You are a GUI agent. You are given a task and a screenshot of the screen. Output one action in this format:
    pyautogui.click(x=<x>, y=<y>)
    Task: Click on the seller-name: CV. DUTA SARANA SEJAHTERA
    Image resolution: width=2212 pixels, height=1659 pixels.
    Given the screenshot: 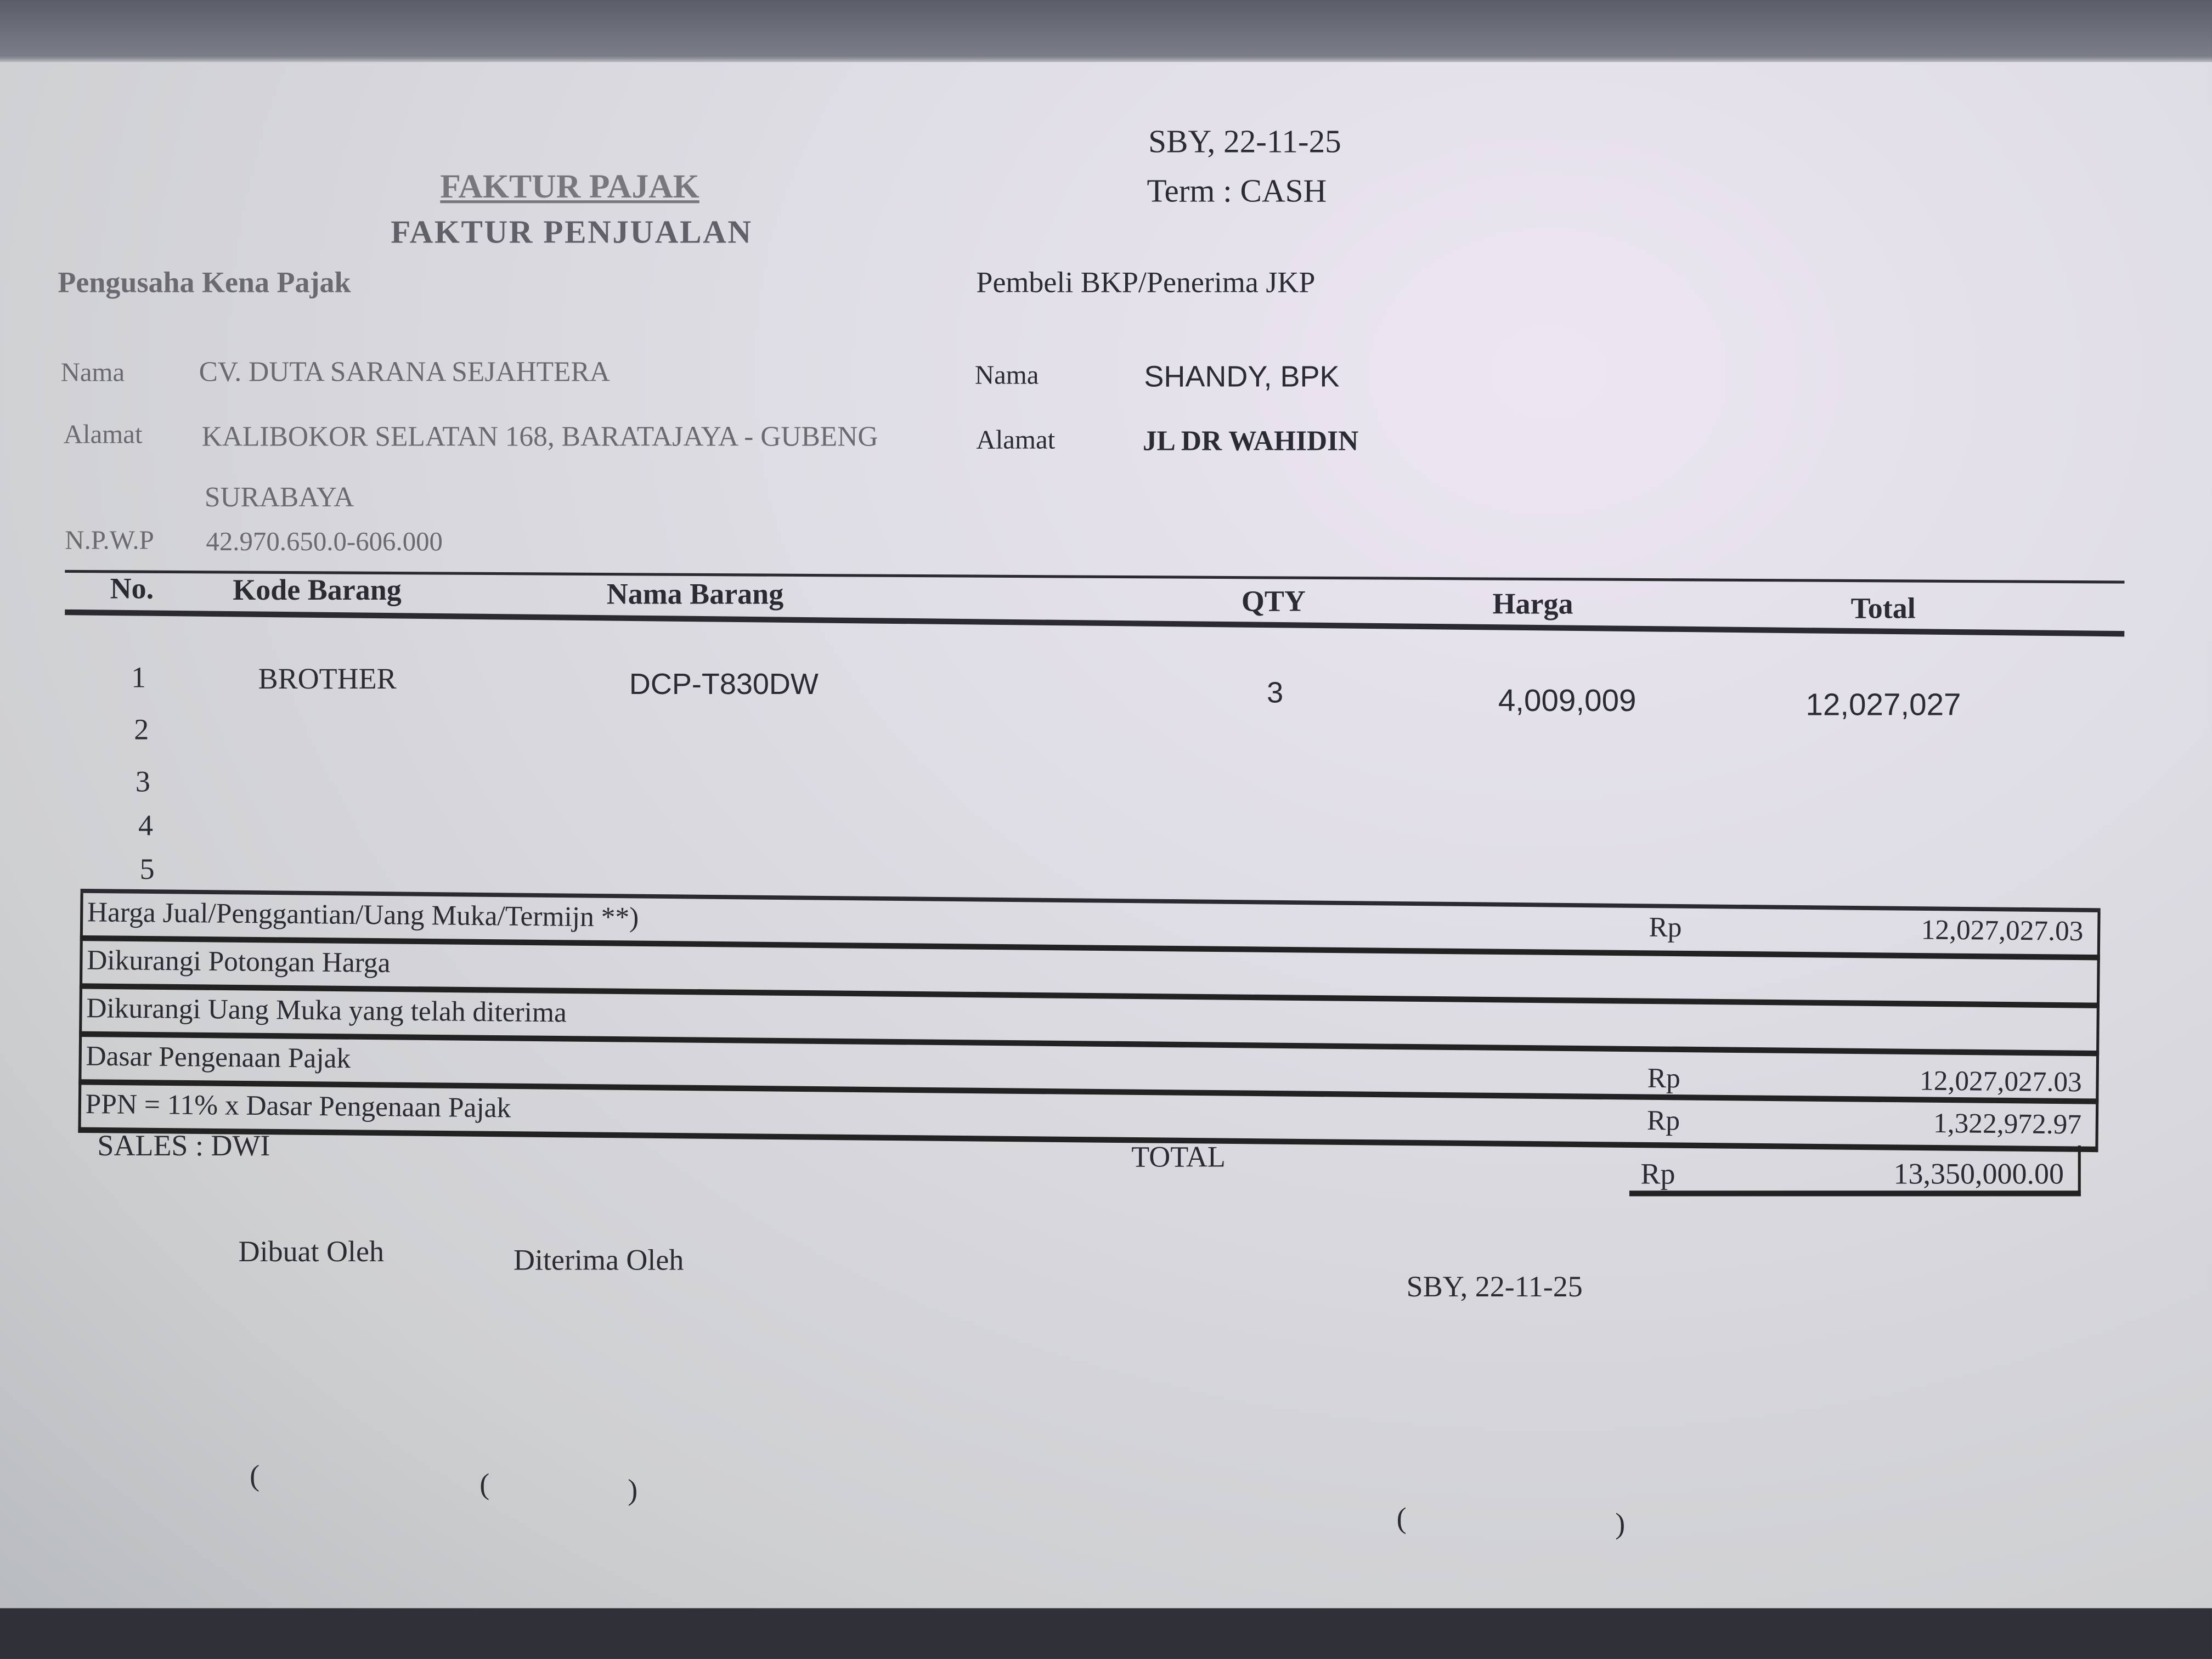 What is the action you would take?
    pyautogui.click(x=405, y=373)
    